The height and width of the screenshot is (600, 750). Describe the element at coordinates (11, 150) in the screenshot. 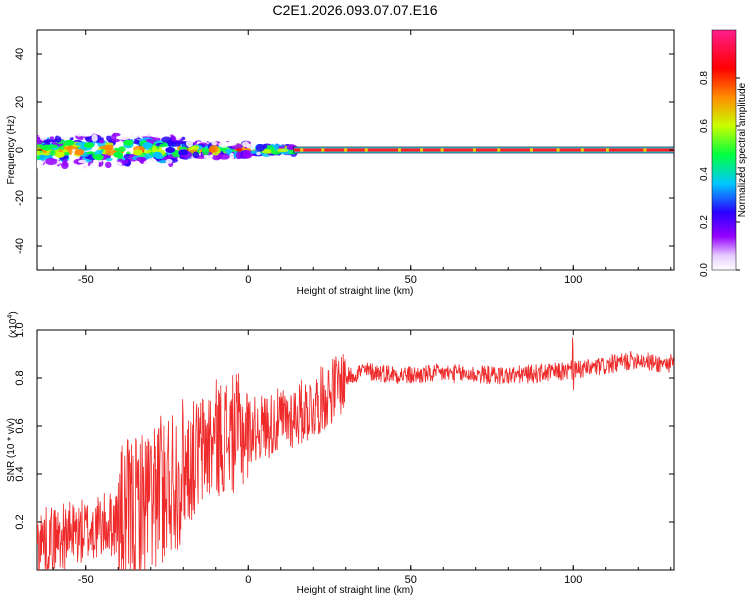

I see `spectrogram-ylabel: Frequency (Hz)` at that location.